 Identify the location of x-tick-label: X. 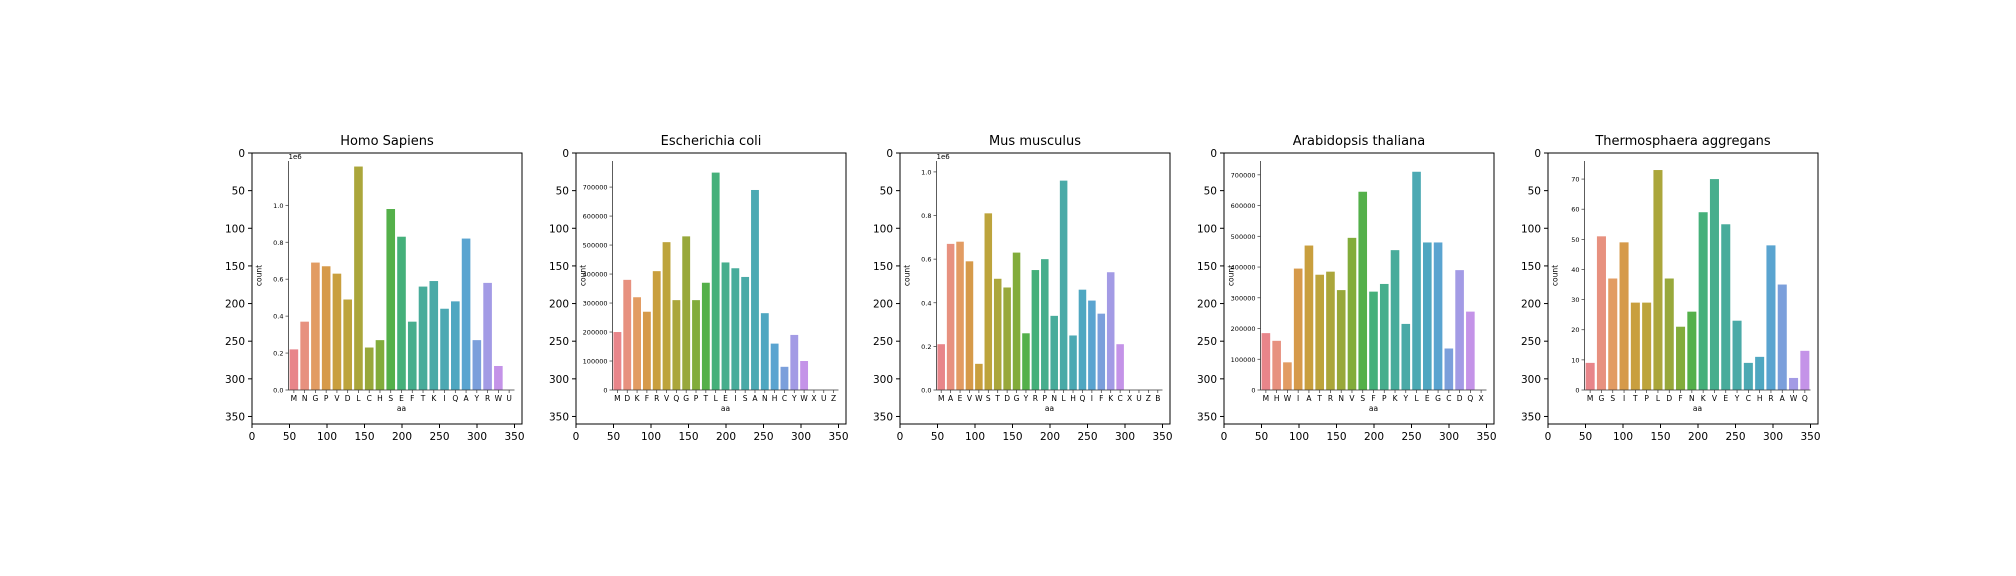
(1129, 398).